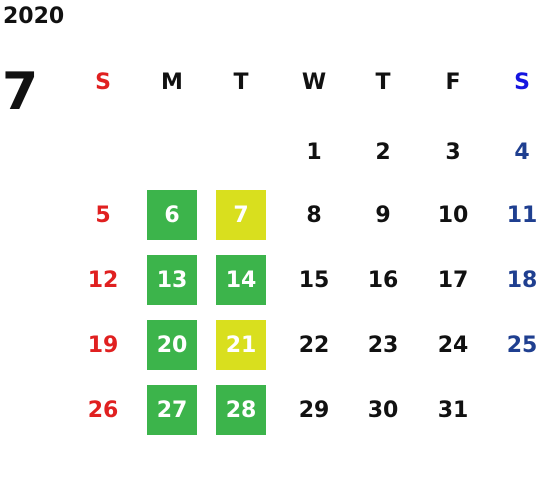 This screenshot has width=548, height=503. Describe the element at coordinates (103, 345) in the screenshot. I see `day: 19` at that location.